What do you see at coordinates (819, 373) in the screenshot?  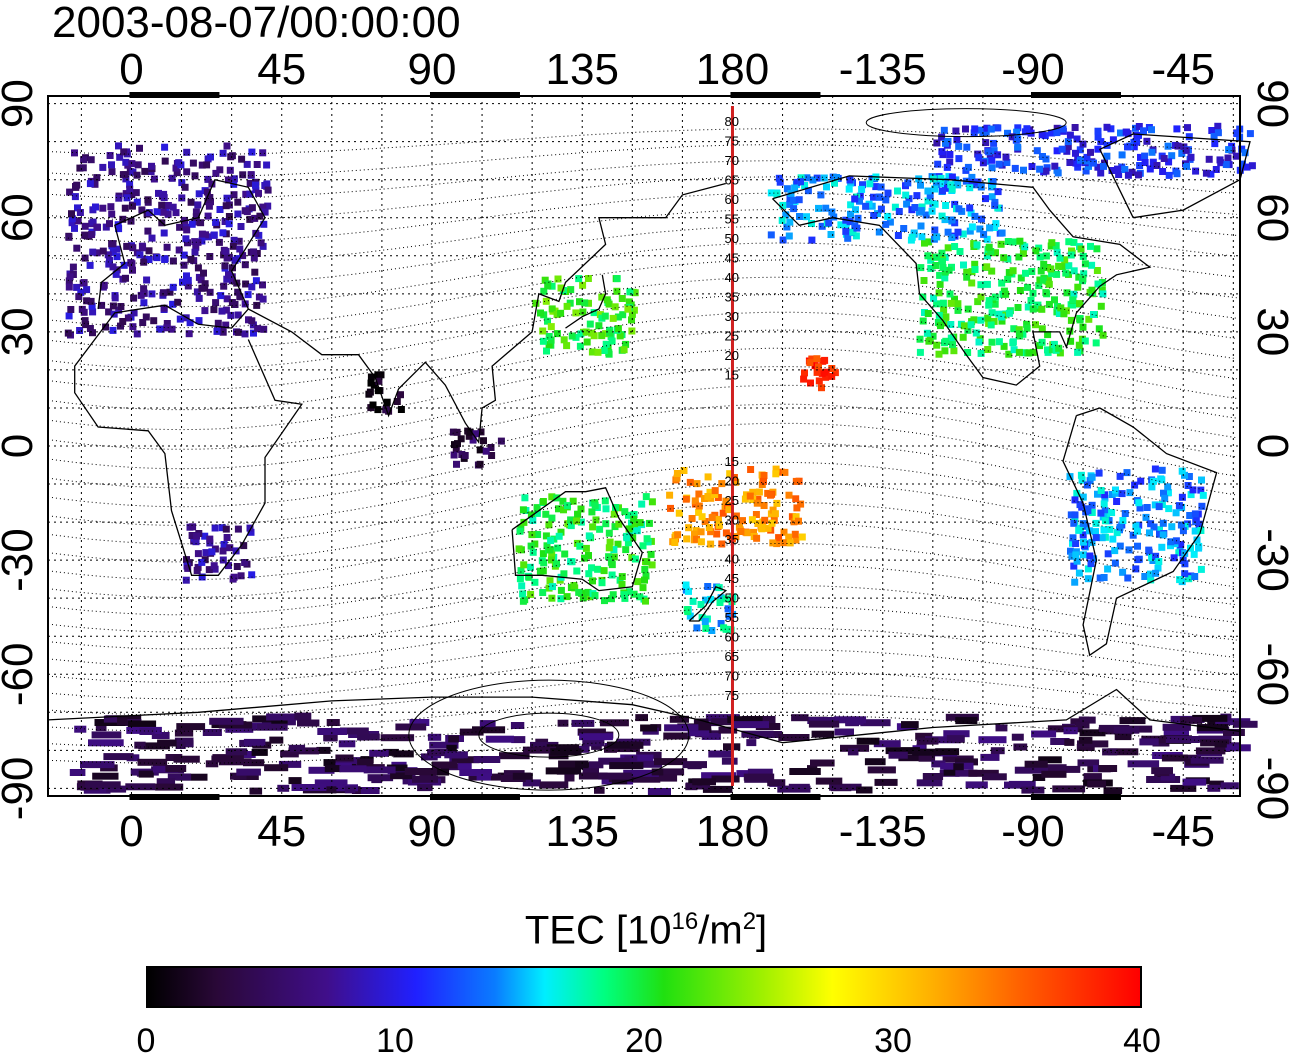 I see `tec-region-hawaii` at bounding box center [819, 373].